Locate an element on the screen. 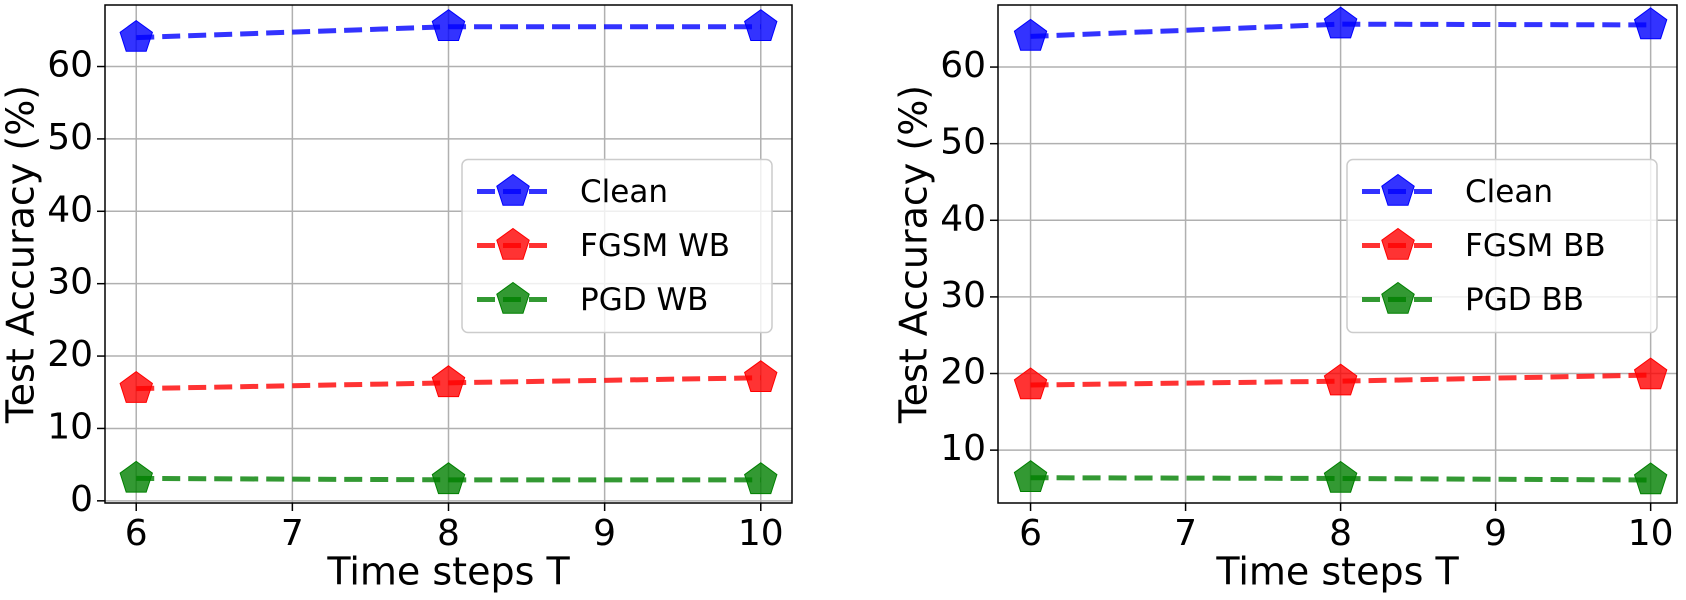 Image resolution: width=1686 pixels, height=600 pixels. legend-label: PGD BB is located at coordinates (1524, 300).